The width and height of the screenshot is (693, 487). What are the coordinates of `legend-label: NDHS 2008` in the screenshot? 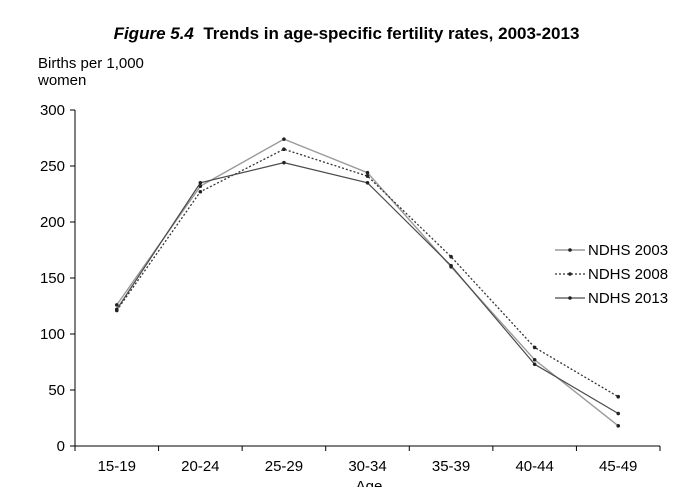 It's located at (628, 274).